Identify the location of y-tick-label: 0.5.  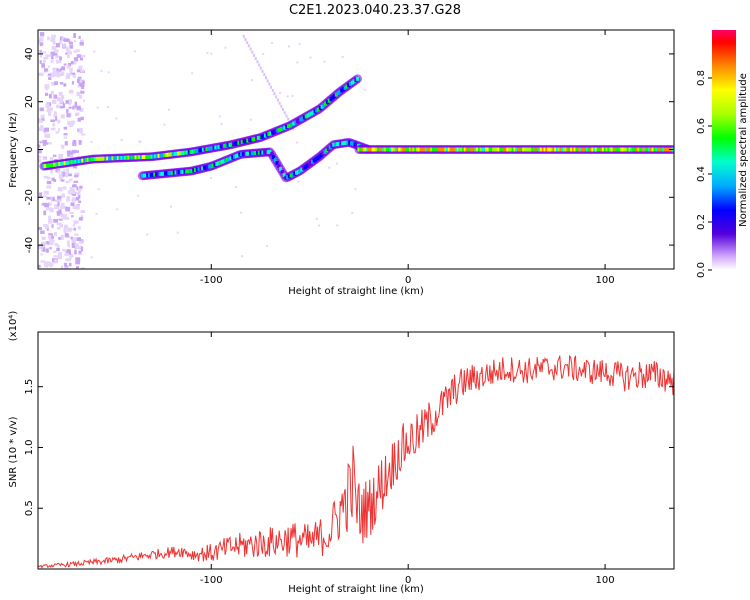
(29, 508).